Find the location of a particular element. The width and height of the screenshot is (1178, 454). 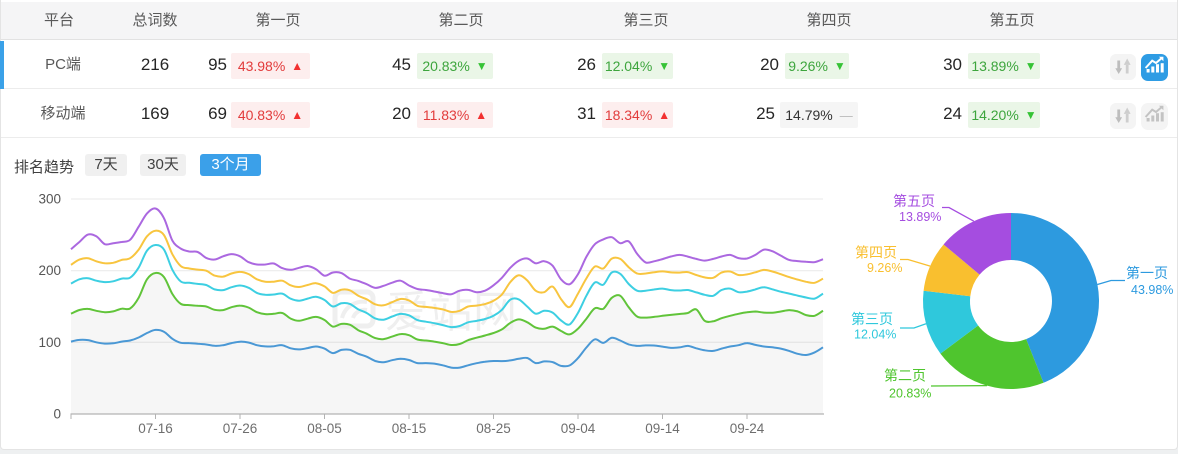

svg-text: 08-05 is located at coordinates (324, 428).